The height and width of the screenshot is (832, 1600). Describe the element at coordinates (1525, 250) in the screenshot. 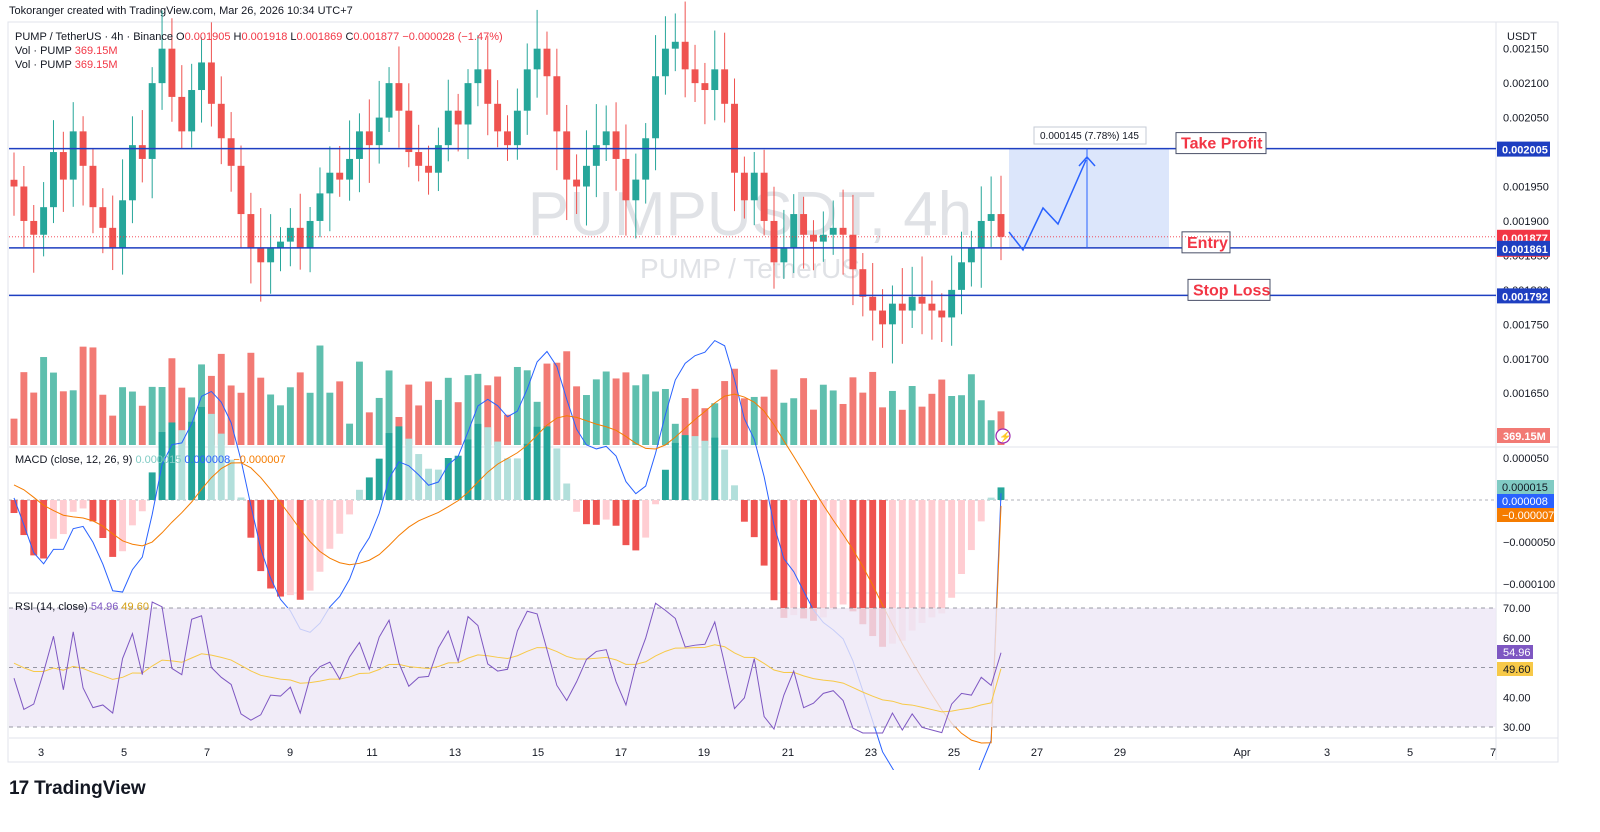

I see `price-badge-text: 0.001861` at that location.